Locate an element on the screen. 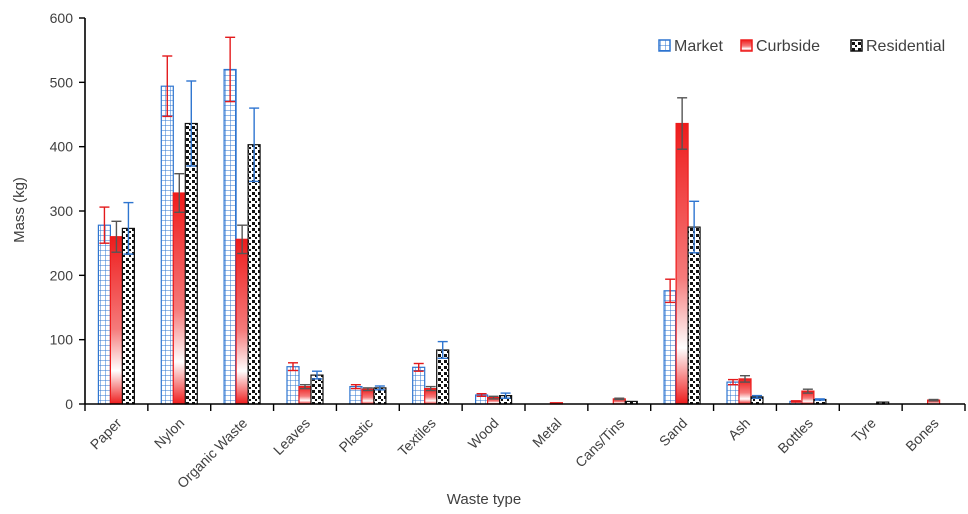 This screenshot has height=514, width=968. error-bar-residential-organic-waste is located at coordinates (254, 145).